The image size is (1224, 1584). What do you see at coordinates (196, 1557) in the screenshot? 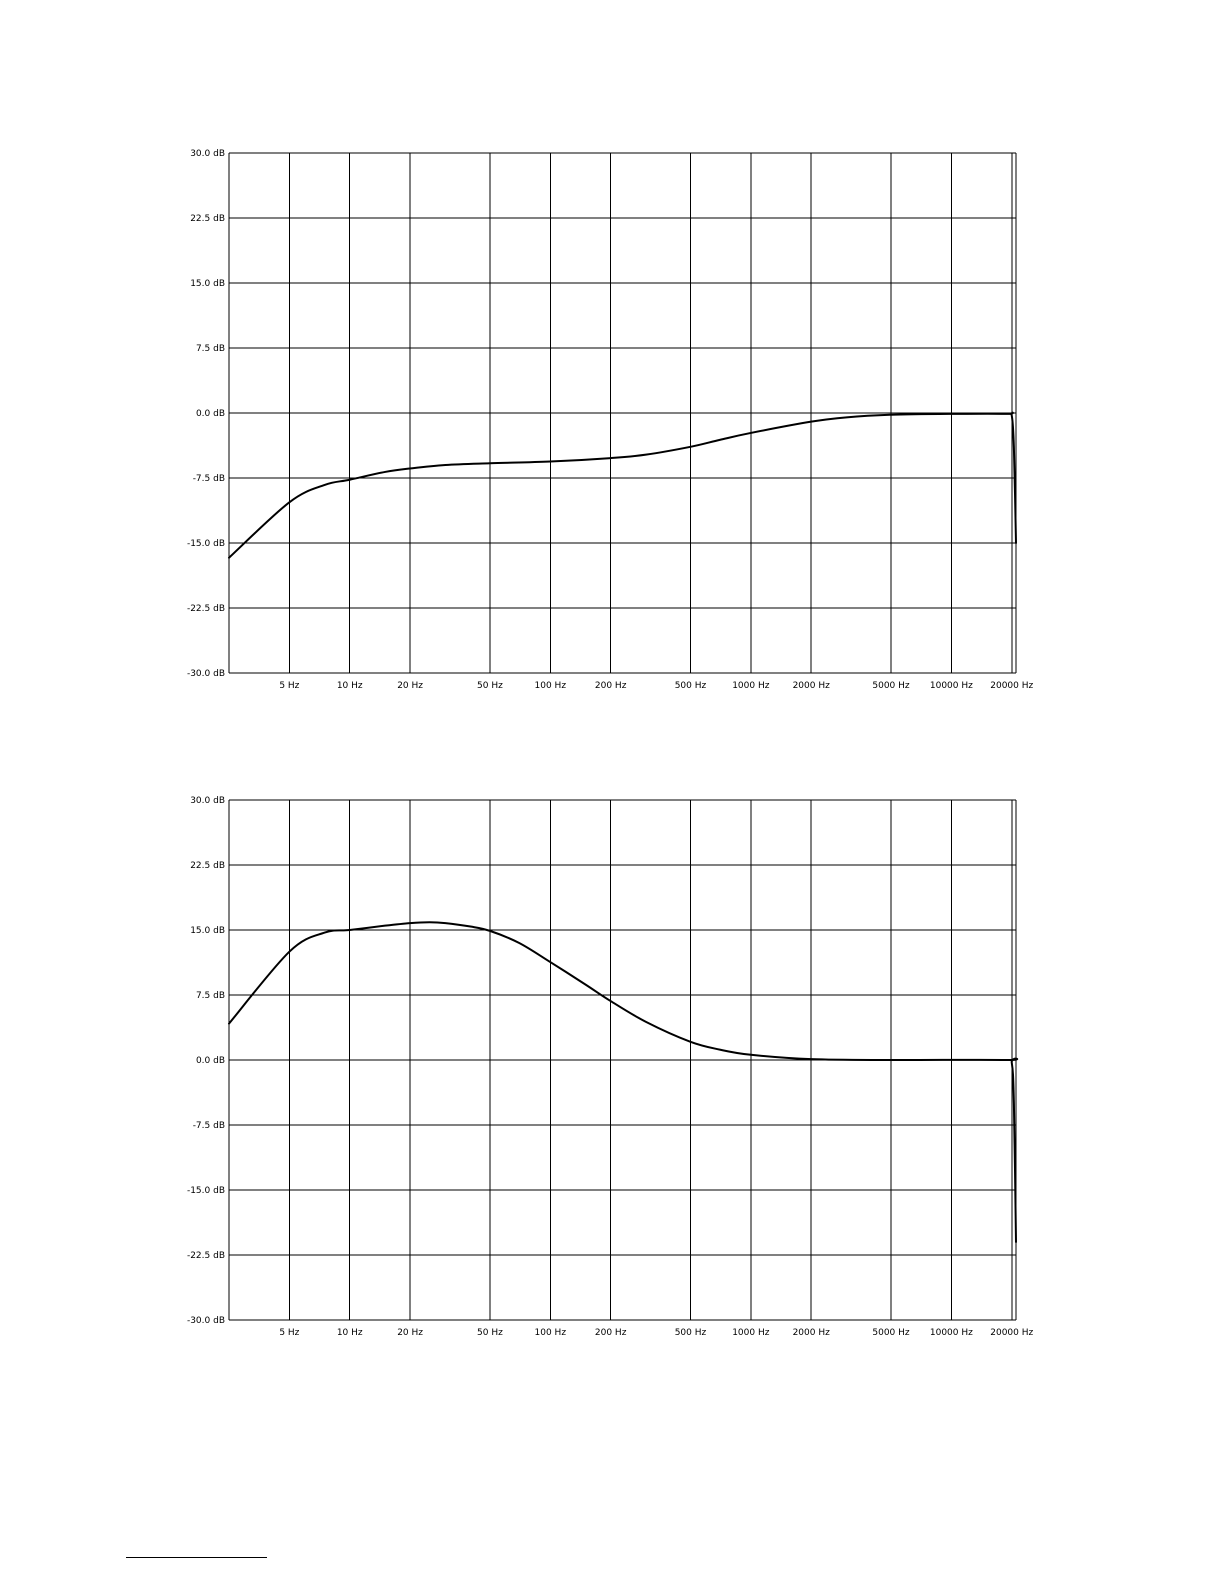
I see `footnote-rule` at bounding box center [196, 1557].